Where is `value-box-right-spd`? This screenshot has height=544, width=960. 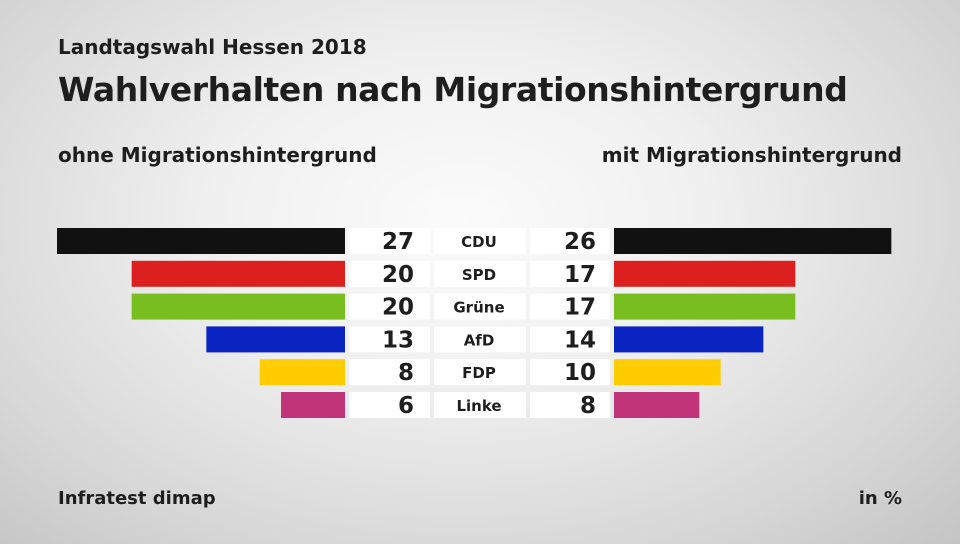 value-box-right-spd is located at coordinates (570, 273).